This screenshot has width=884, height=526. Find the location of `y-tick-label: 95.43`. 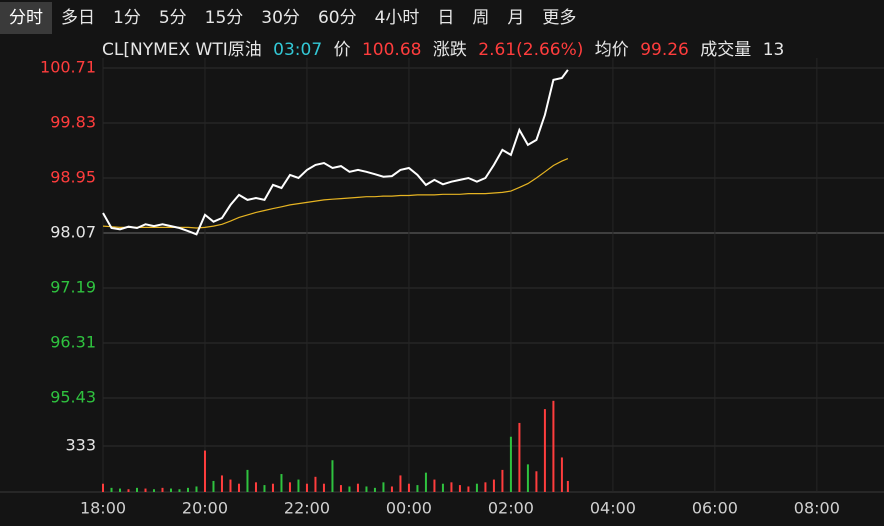

y-tick-label: 95.43 is located at coordinates (73, 397).